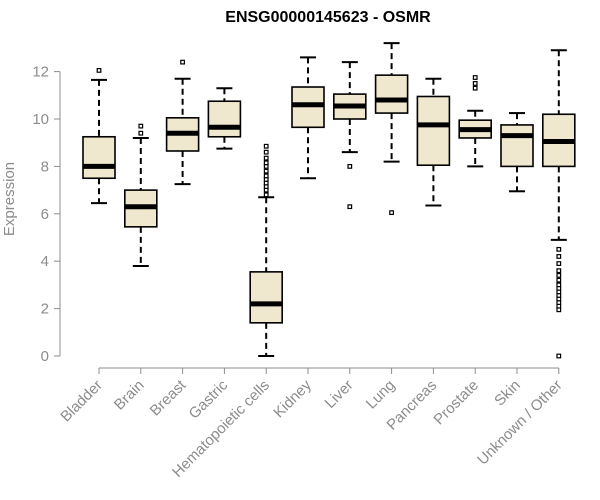  Describe the element at coordinates (381, 395) in the screenshot. I see `x-tick-label: Lung` at that location.